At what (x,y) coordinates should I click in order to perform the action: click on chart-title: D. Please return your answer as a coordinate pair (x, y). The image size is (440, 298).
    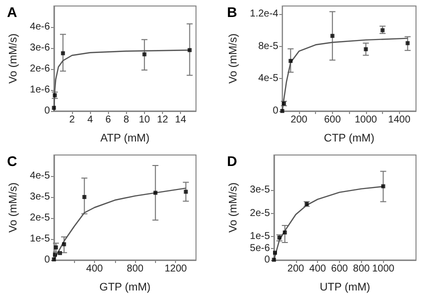
    Looking at the image, I should click on (232, 161).